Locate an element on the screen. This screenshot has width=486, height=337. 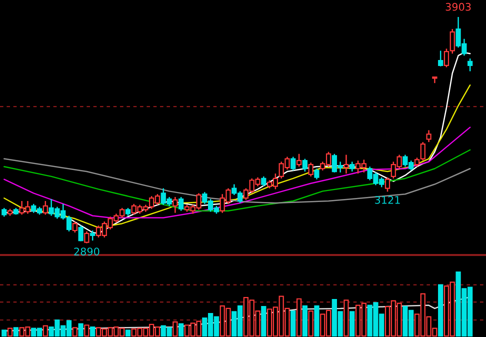
annotation: 2890 is located at coordinates (87, 252).